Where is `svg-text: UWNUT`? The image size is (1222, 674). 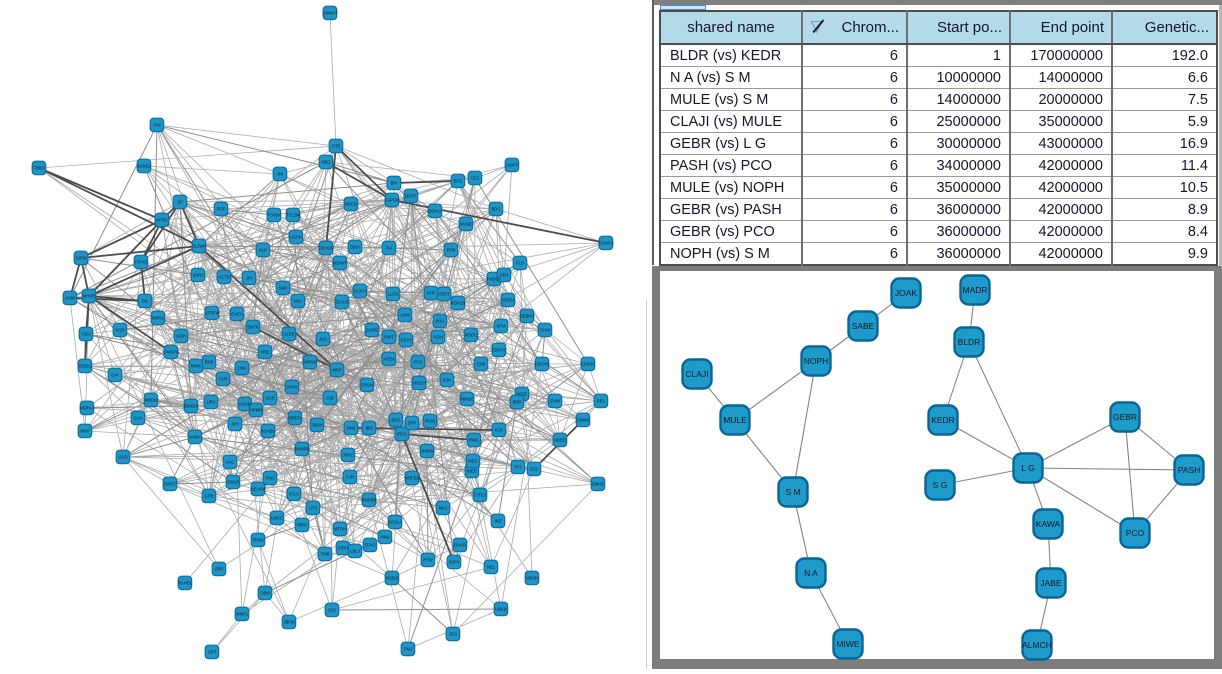 svg-text: UWNUT is located at coordinates (330, 13).